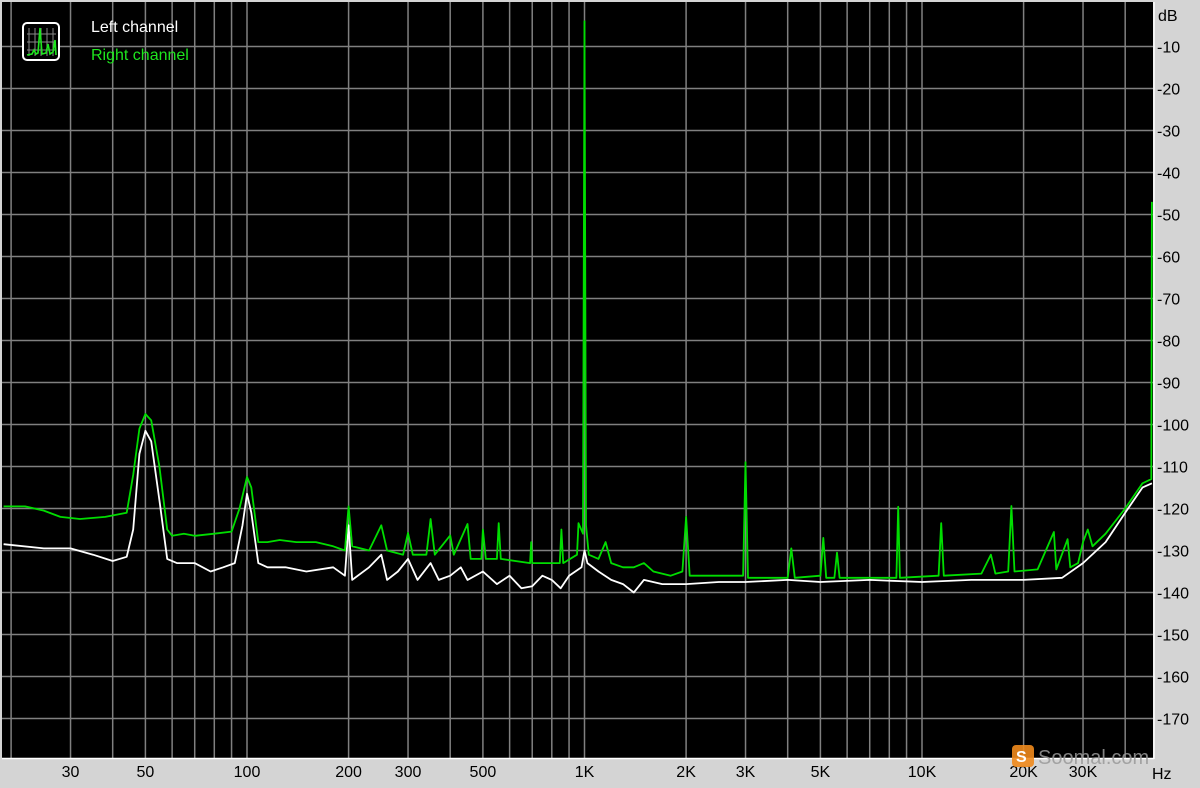 The height and width of the screenshot is (788, 1200). I want to click on x-tick-label: 50, so click(146, 772).